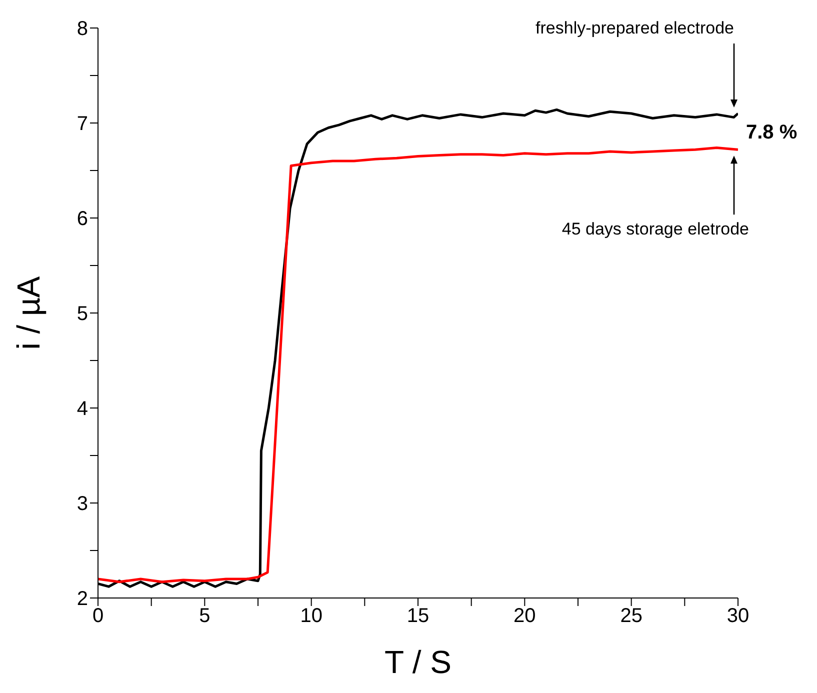  Describe the element at coordinates (418, 662) in the screenshot. I see `x-axis-title: T / S` at that location.